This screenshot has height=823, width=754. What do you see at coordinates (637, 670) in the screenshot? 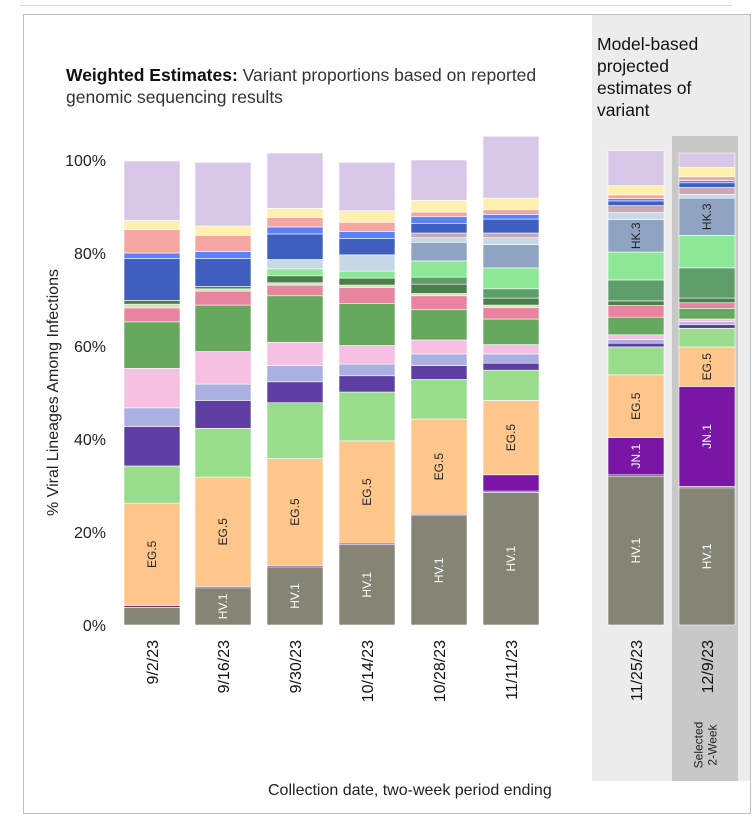
I see `x-tick-label-11-25-23: 11/25/23` at bounding box center [637, 670].